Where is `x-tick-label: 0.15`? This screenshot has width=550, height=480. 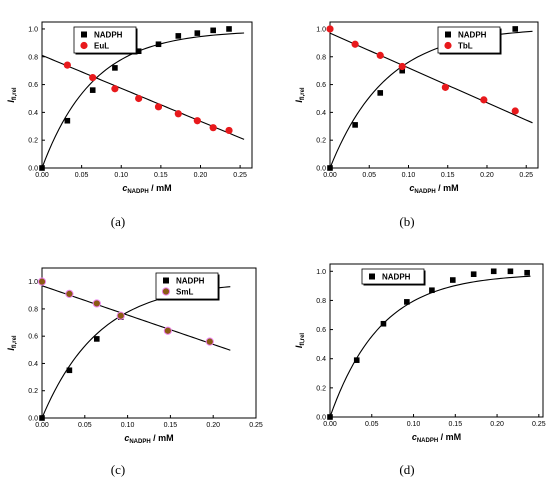 x-tick-label: 0.15 is located at coordinates (448, 175).